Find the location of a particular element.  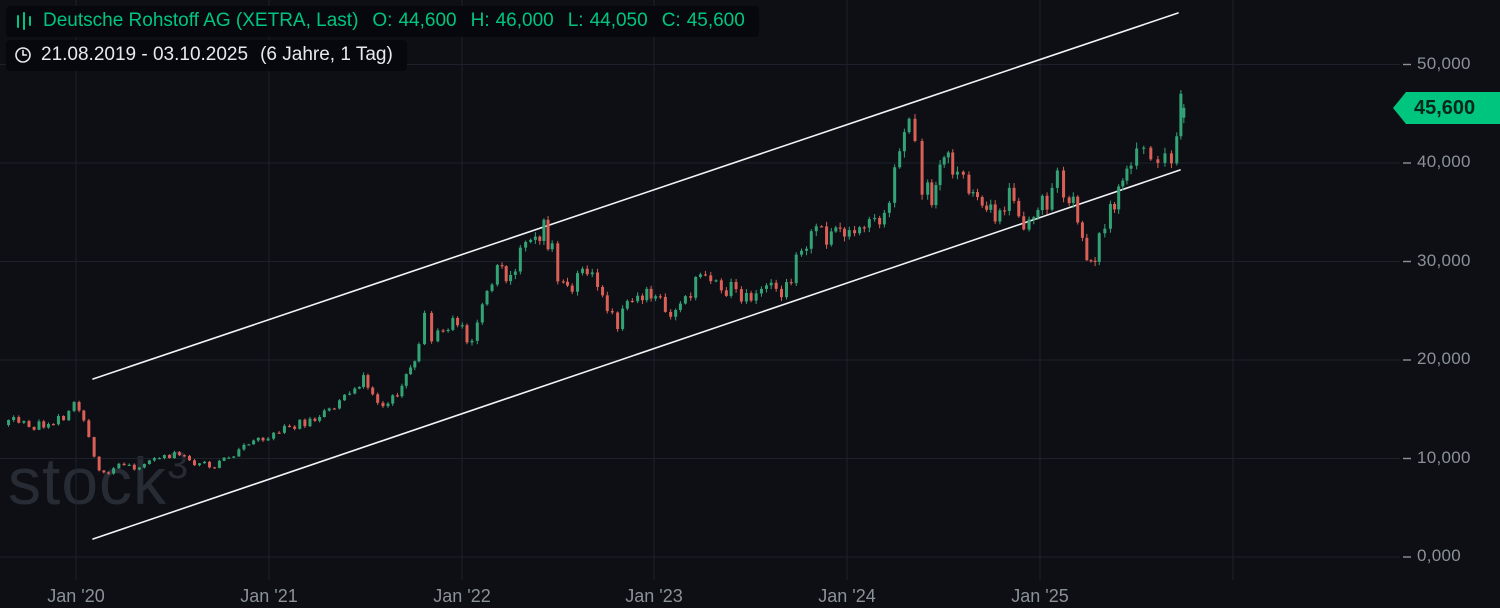

watermark-sup: 3 is located at coordinates (178, 466).